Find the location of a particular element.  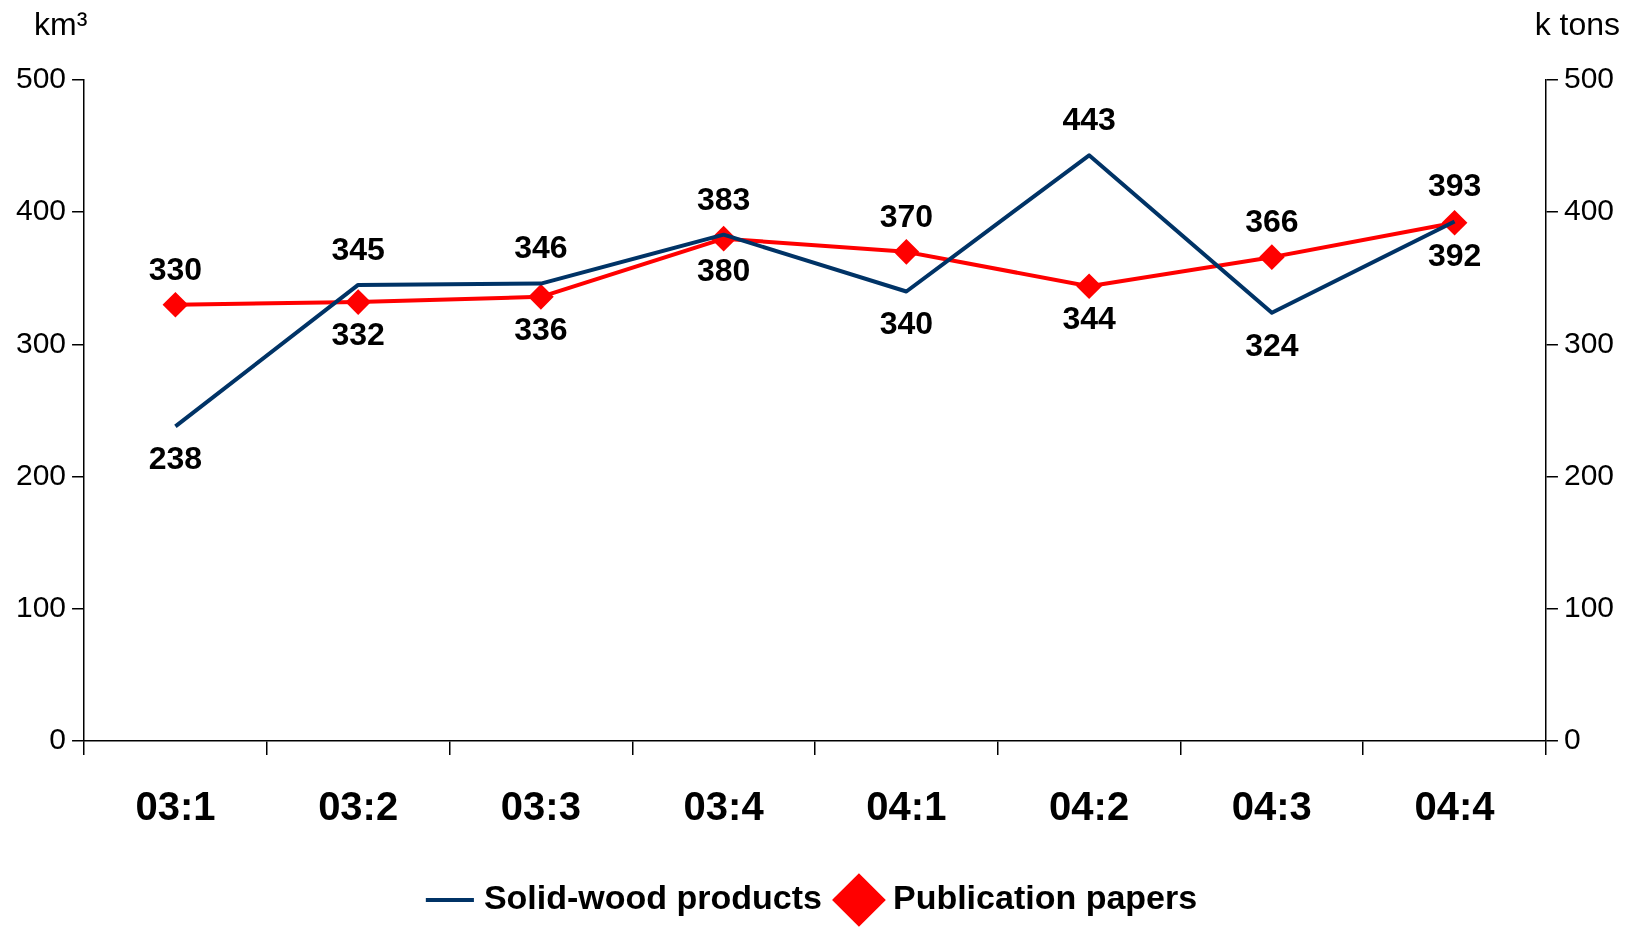

y-tick-label: 200 is located at coordinates (41, 474).